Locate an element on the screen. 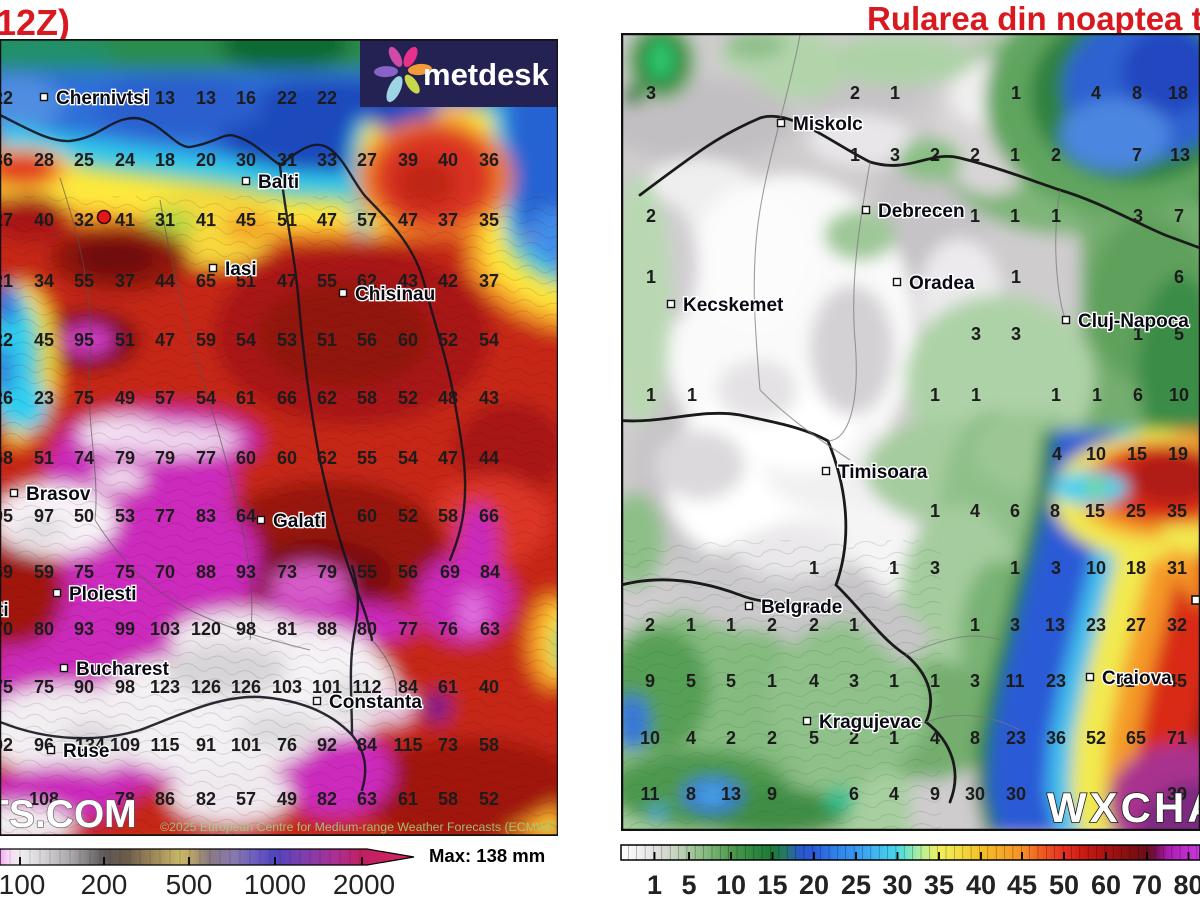  svg-text: Craiova is located at coordinates (1137, 678).